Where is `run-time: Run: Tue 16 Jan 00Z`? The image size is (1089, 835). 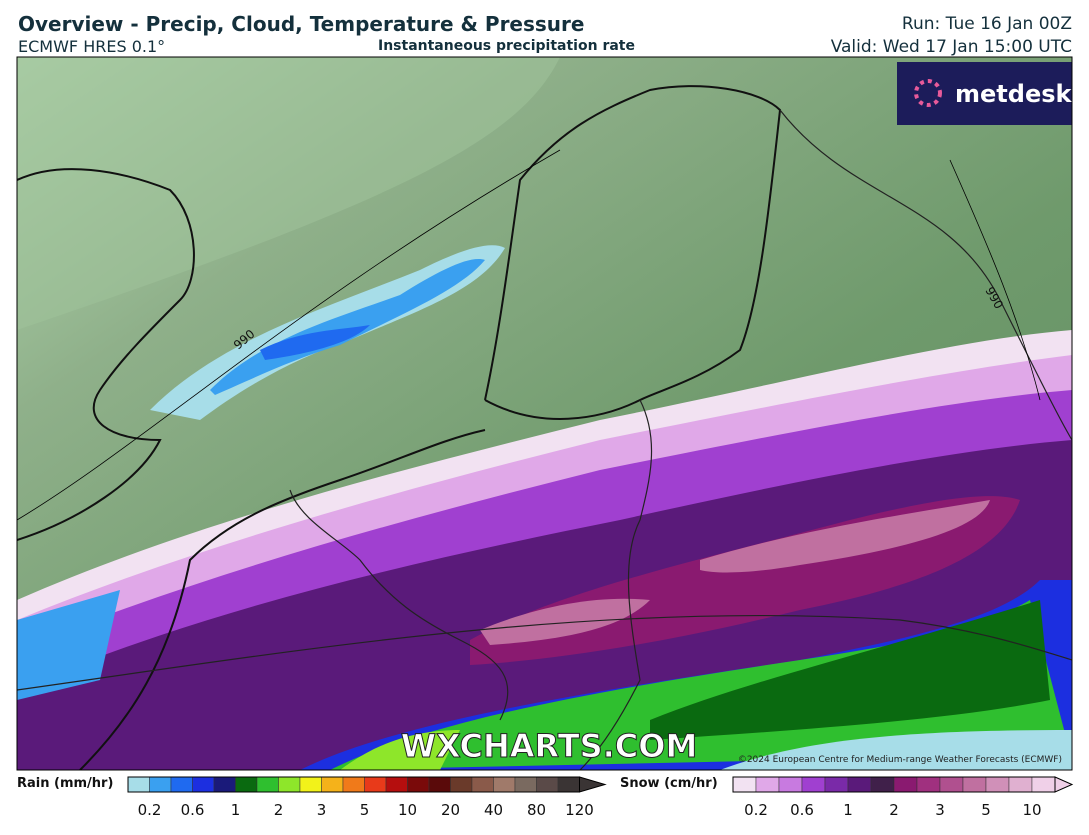 run-time: Run: Tue 16 Jan 00Z is located at coordinates (986, 24).